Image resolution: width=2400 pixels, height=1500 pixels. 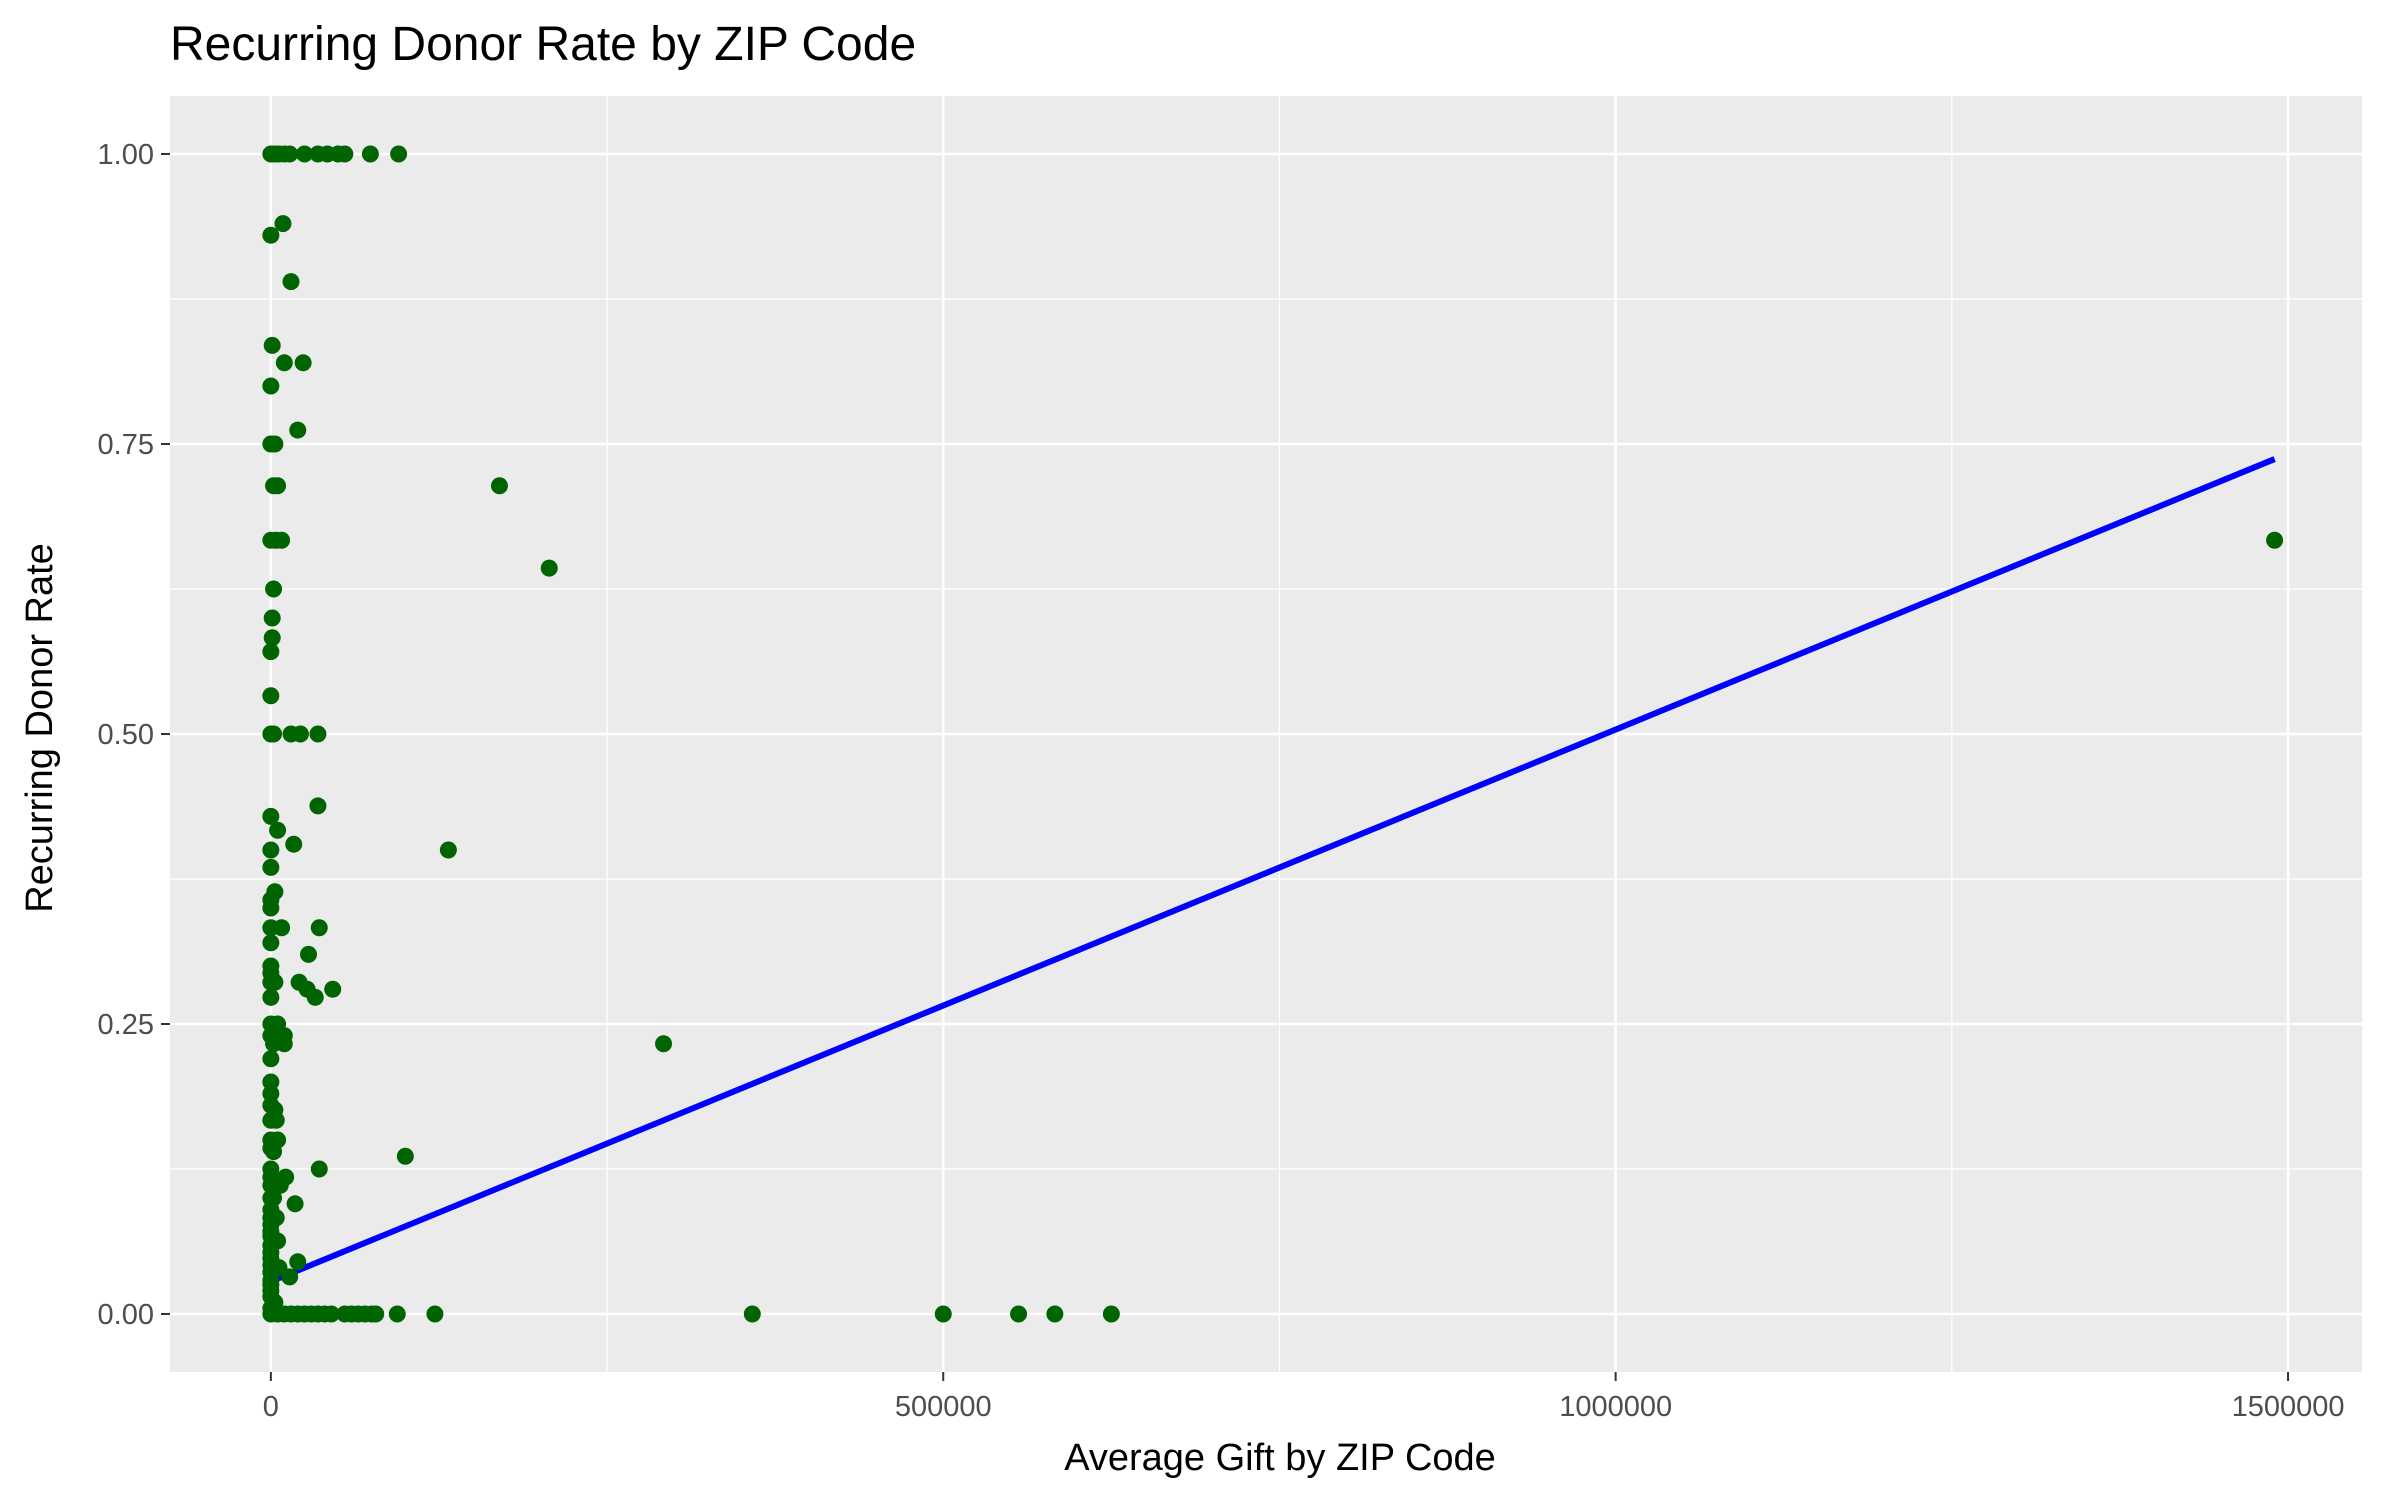 What do you see at coordinates (1615, 1407) in the screenshot?
I see `x-tick-label: 1000000` at bounding box center [1615, 1407].